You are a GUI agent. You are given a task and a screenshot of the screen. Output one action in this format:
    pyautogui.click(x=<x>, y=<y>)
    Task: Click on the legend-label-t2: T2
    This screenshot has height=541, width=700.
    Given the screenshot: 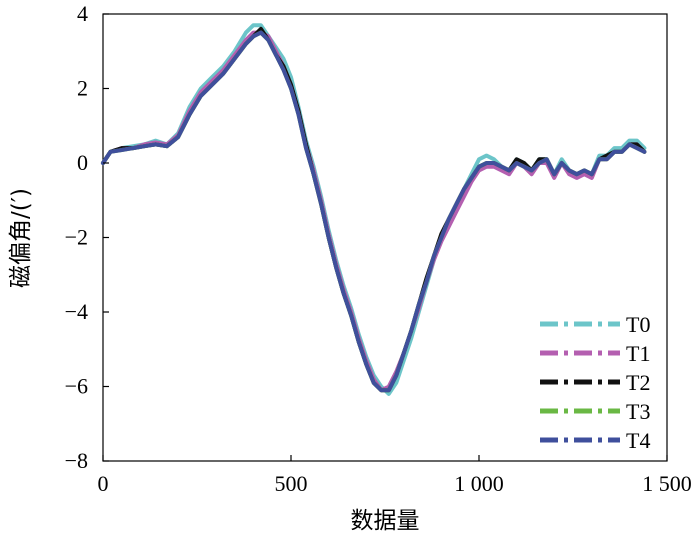 What is the action you would take?
    pyautogui.click(x=638, y=382)
    